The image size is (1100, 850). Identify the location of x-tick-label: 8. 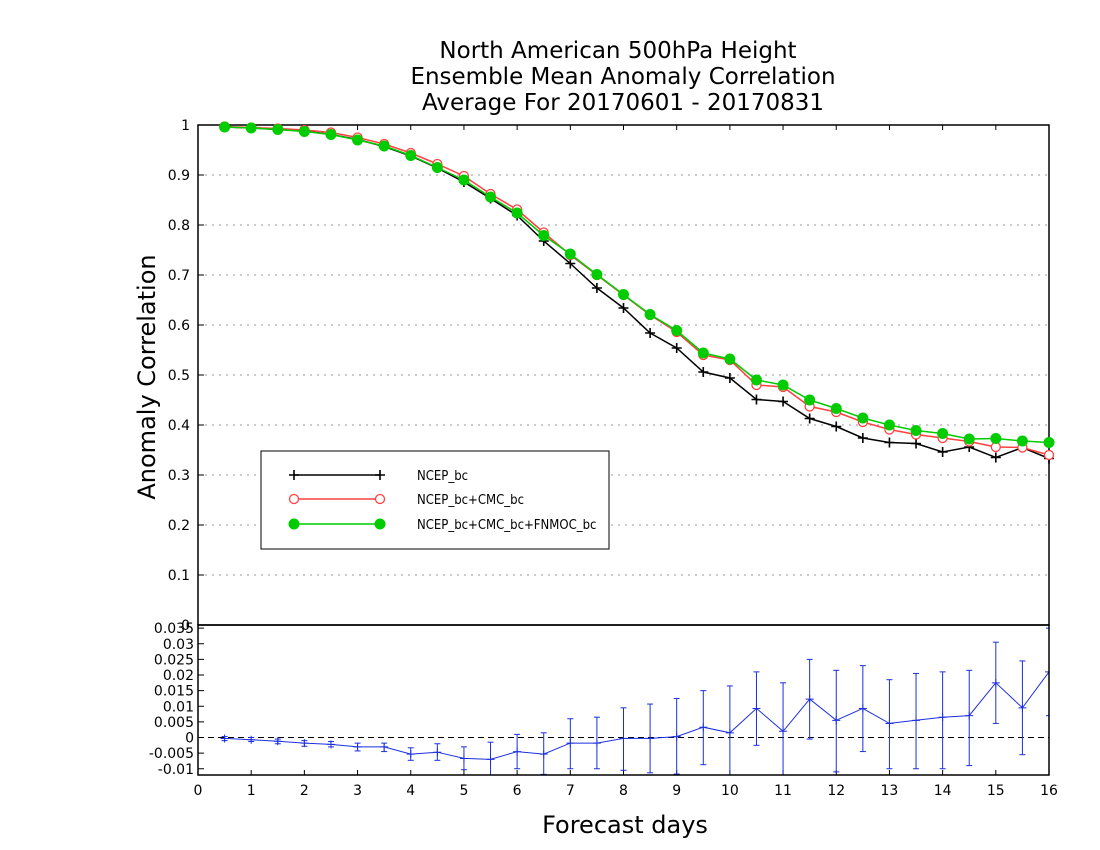
(623, 791).